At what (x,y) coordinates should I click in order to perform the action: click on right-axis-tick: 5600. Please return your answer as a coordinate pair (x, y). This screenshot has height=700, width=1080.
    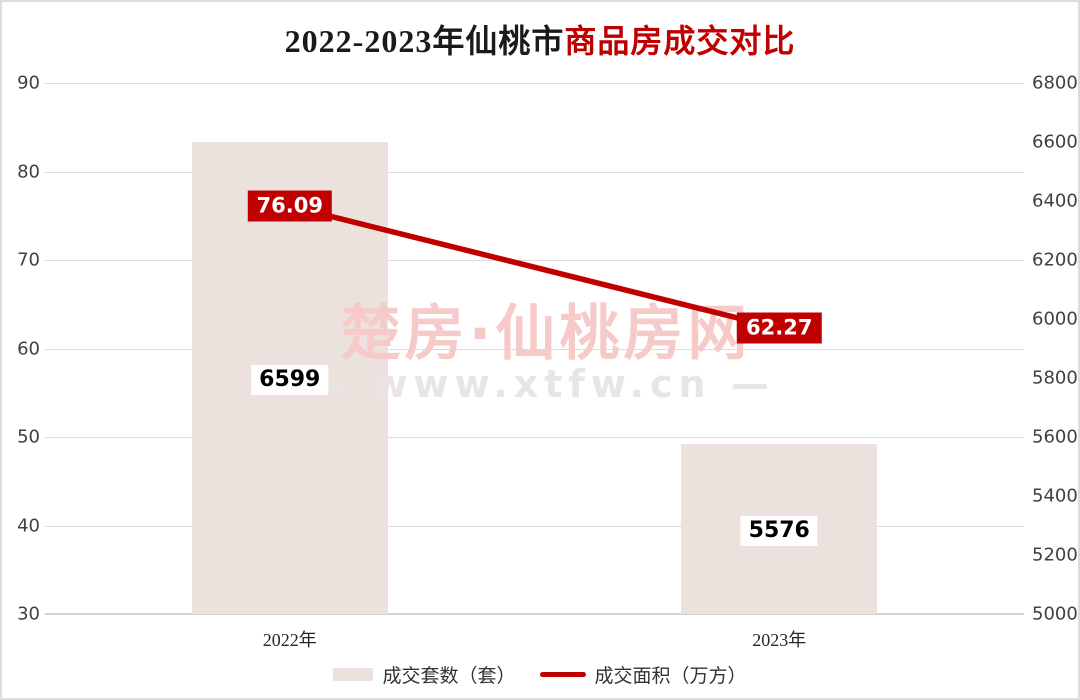
    Looking at the image, I should click on (1055, 437).